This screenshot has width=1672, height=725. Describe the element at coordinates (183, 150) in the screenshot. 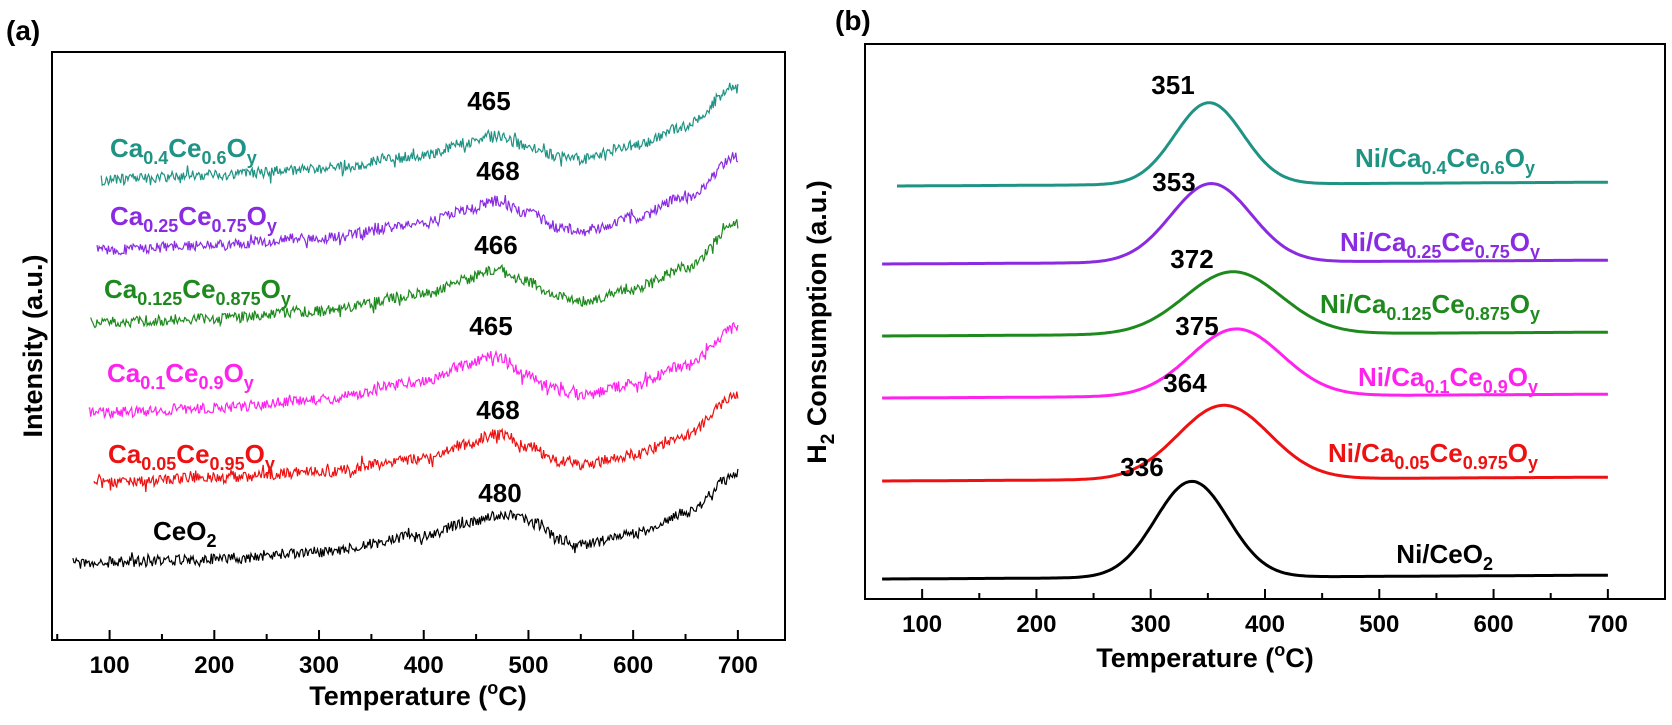

I see `panel-a-series-label-s6: Ca0.4Ce0.6Oy` at that location.